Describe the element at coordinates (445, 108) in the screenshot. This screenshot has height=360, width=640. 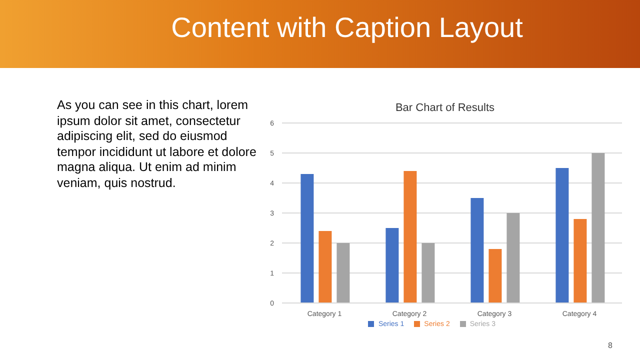
I see `chart-title: Bar Chart of Results` at that location.